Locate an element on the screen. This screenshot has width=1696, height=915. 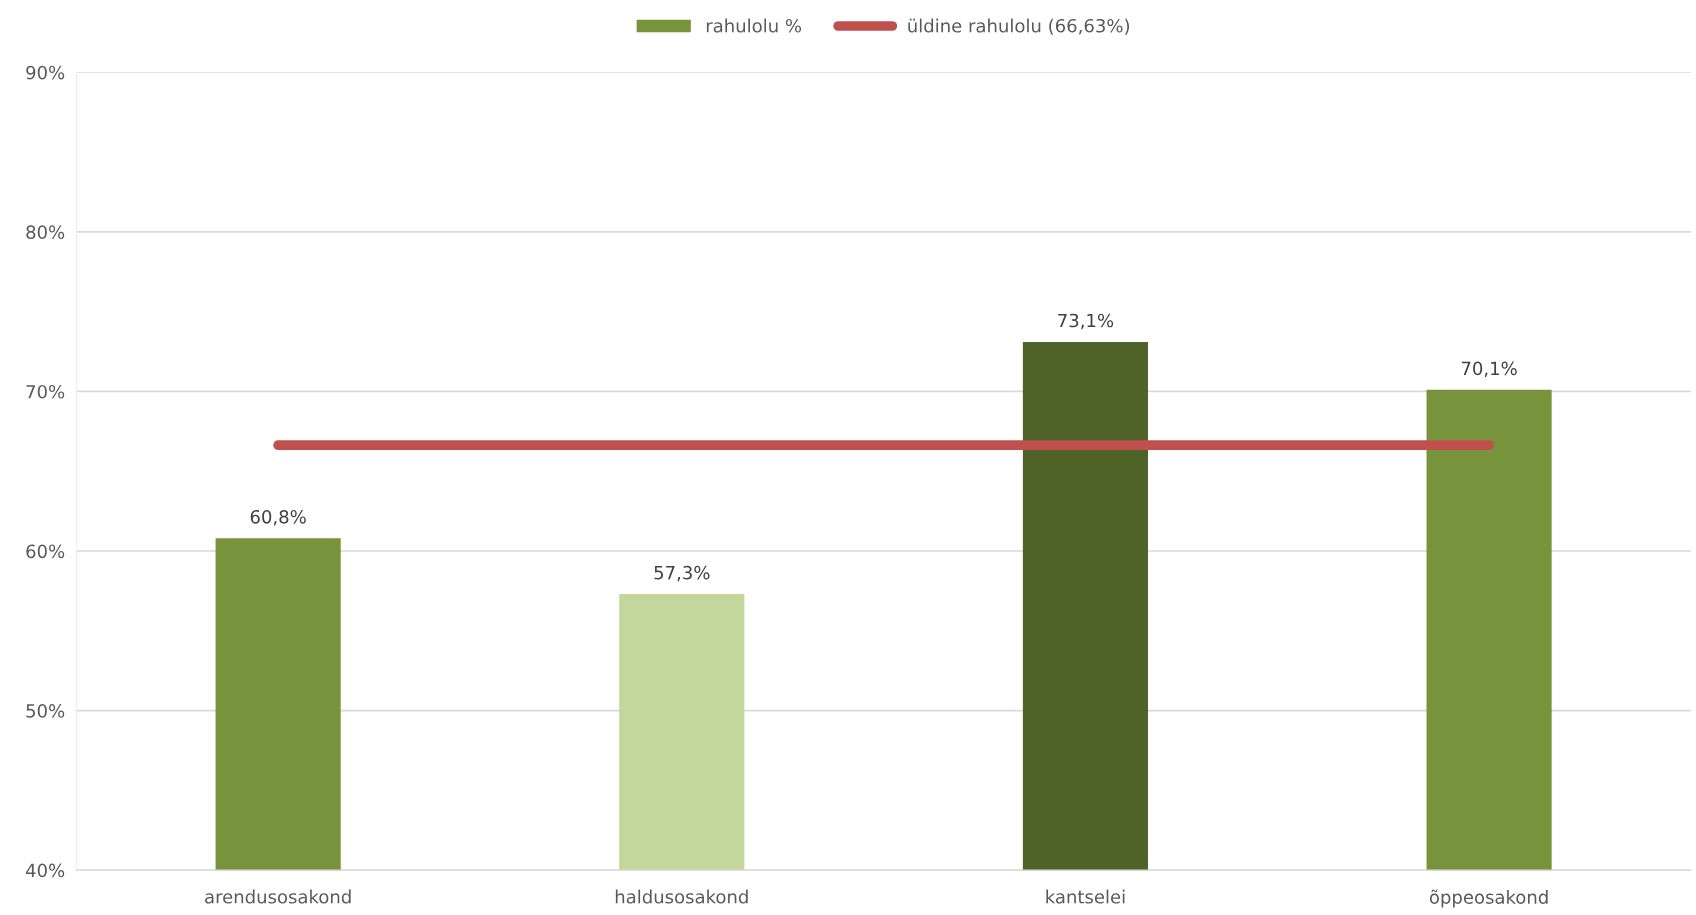
legend-label: rahulolu % is located at coordinates (754, 25).